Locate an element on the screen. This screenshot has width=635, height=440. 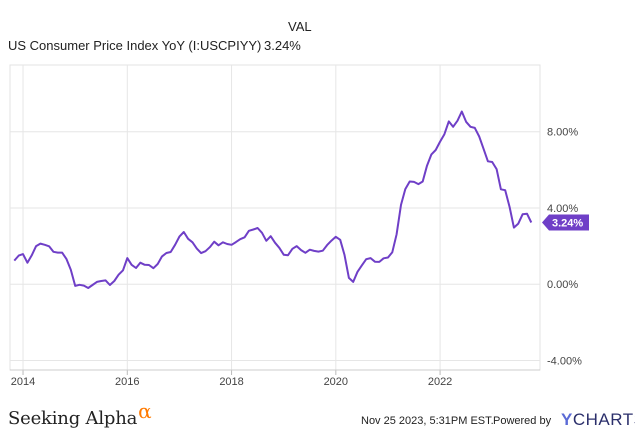
seeking-alpha-logo: Seeking Alphaα is located at coordinates (80, 414).